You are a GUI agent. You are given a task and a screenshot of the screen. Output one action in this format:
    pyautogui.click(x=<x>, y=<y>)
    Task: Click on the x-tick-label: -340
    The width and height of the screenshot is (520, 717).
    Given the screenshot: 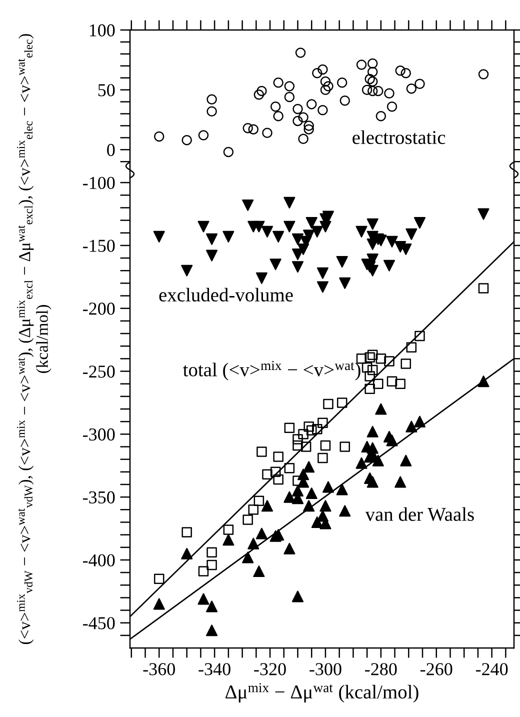 What is the action you would take?
    pyautogui.click(x=214, y=669)
    